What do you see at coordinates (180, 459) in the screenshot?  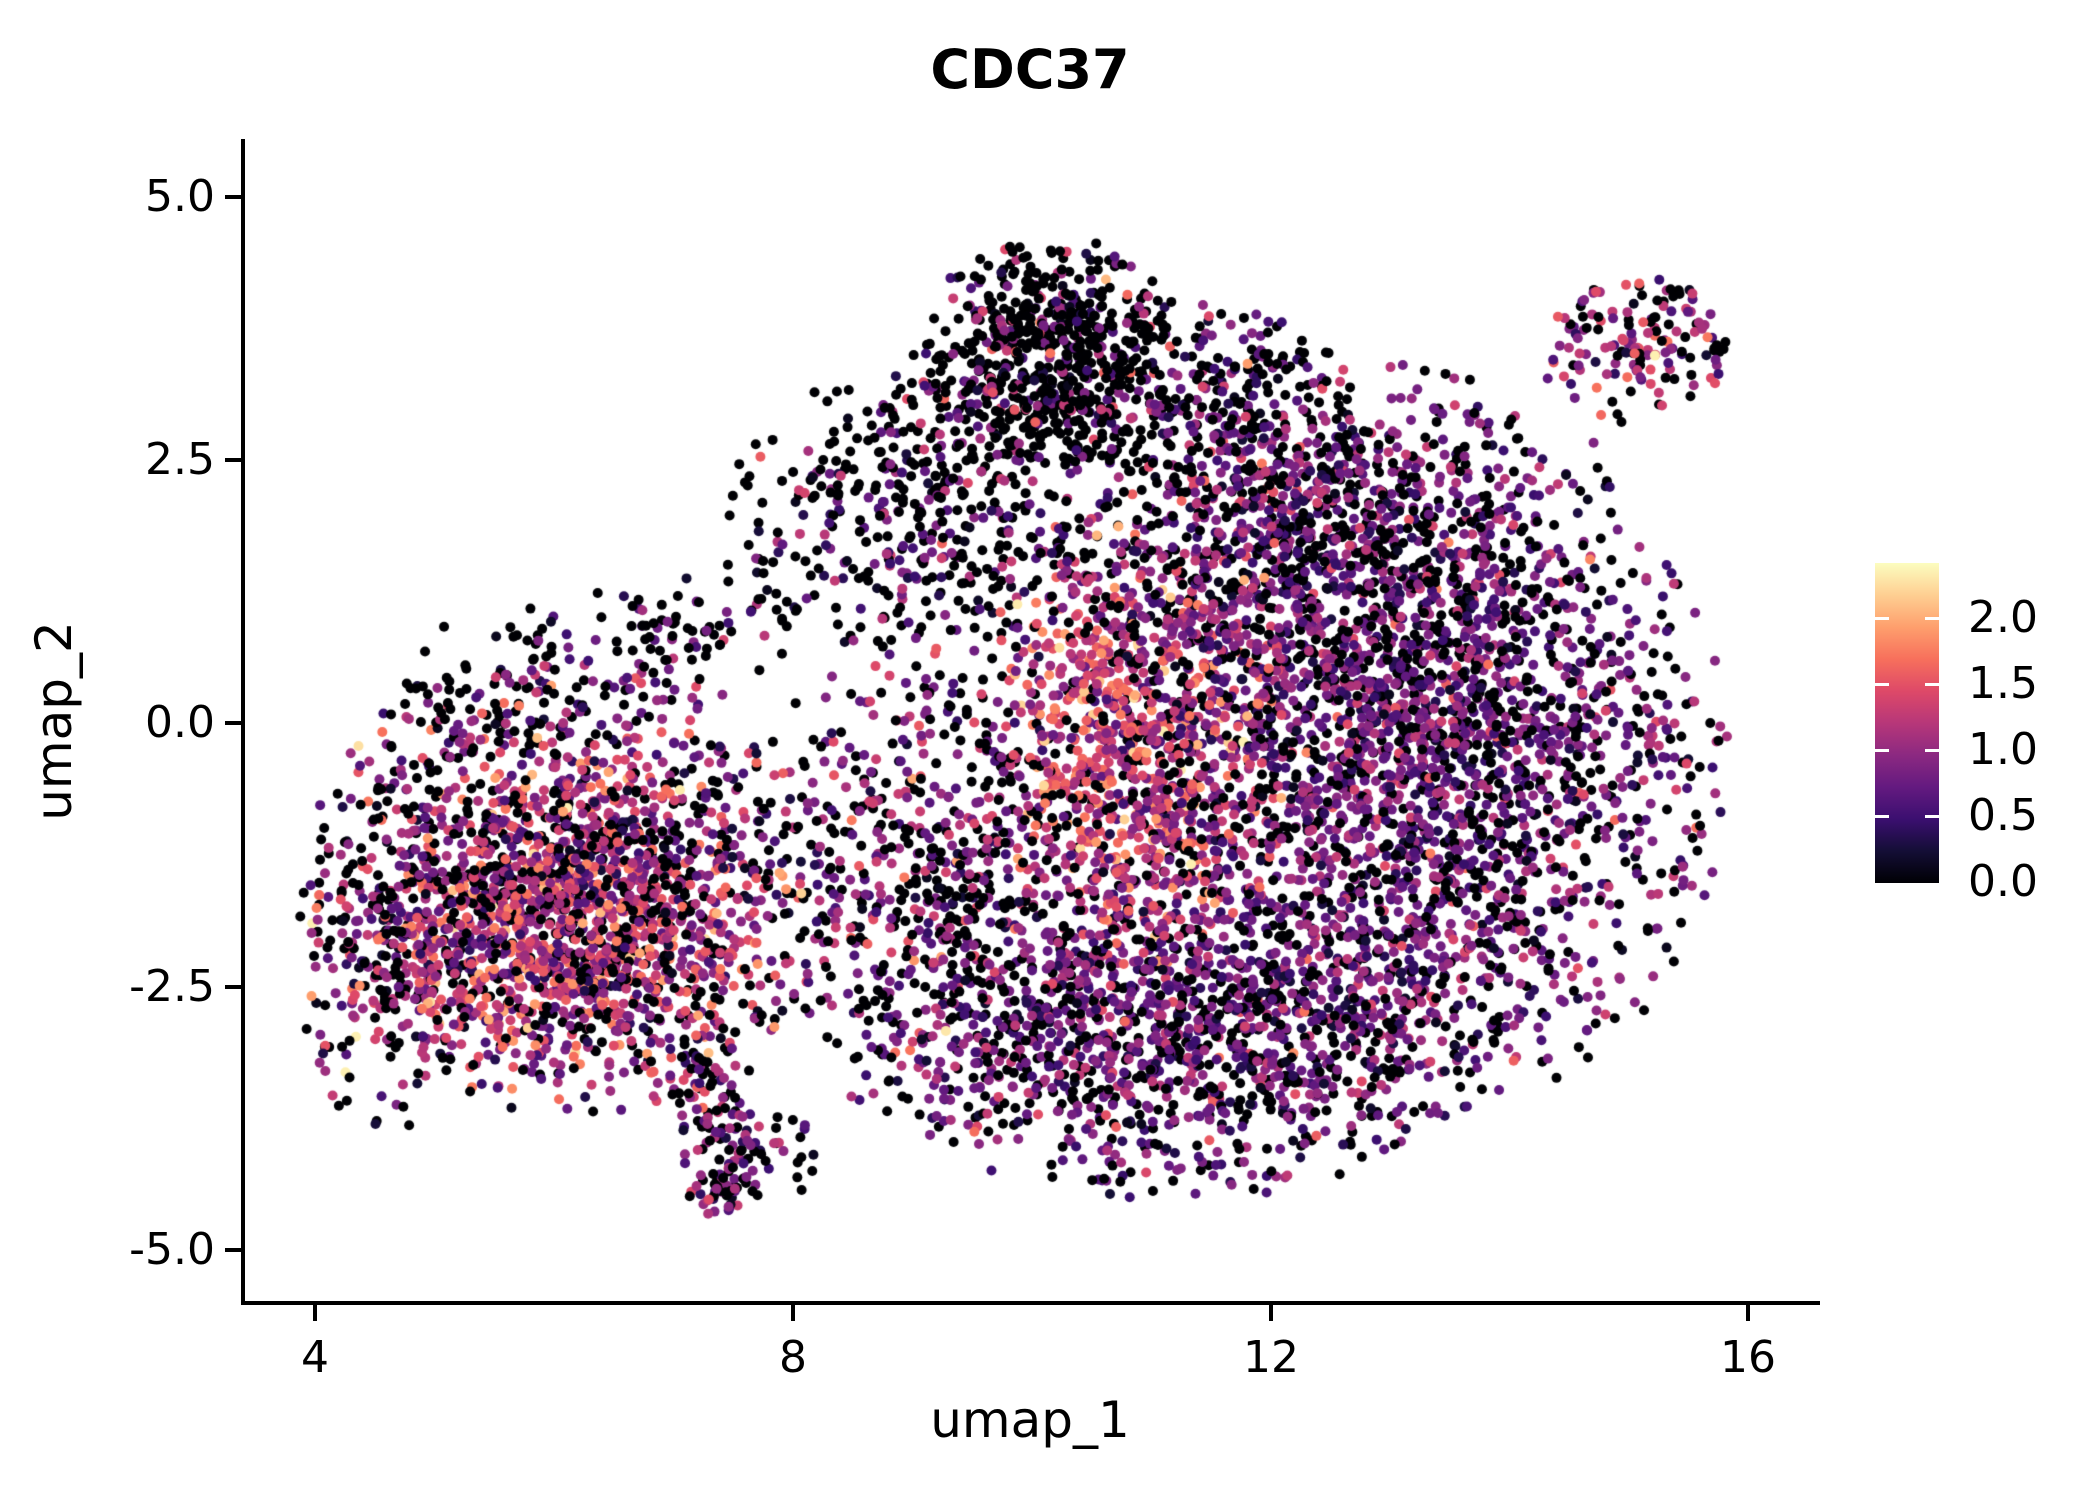 I see `y-tick-label: 2.5` at bounding box center [180, 459].